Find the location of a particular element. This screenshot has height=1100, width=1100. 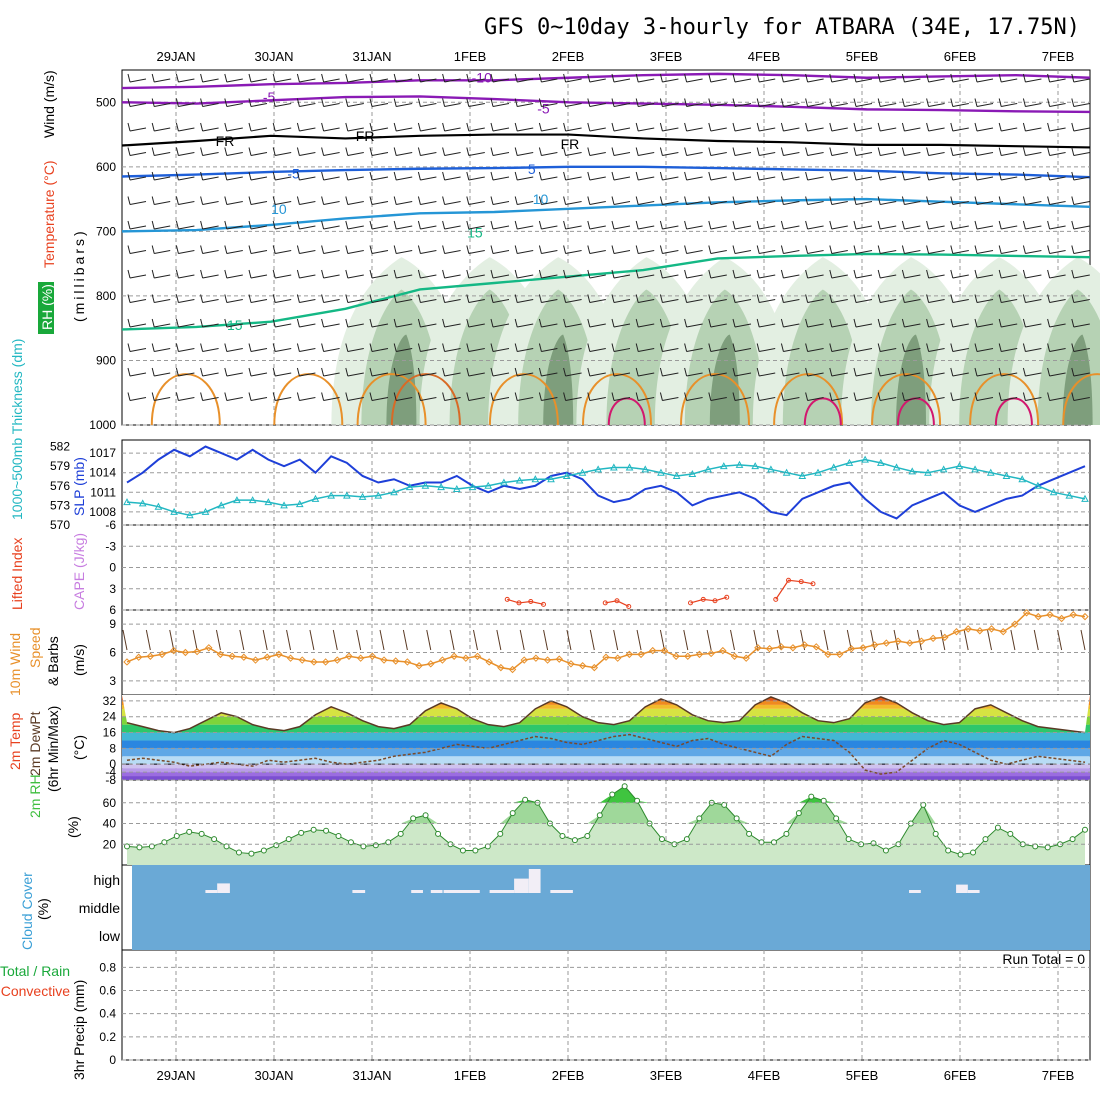

contour-label: 10 is located at coordinates (279, 209).